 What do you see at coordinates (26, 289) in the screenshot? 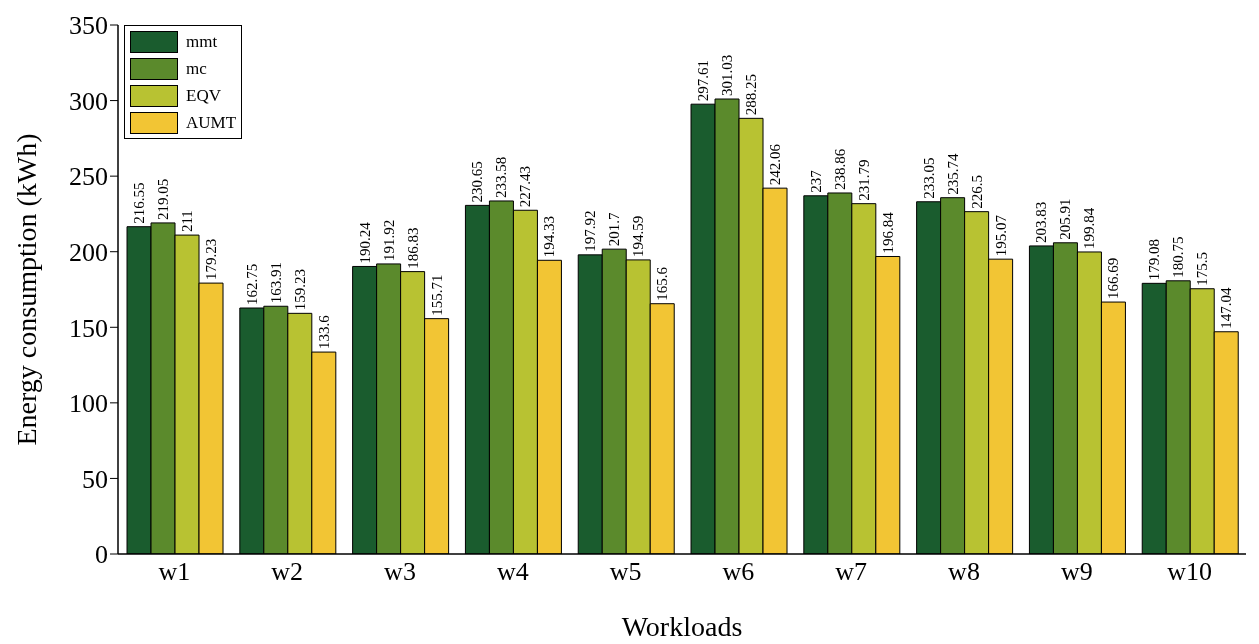
I see `y-axis-title: Energy consumption (kWh)` at bounding box center [26, 289].